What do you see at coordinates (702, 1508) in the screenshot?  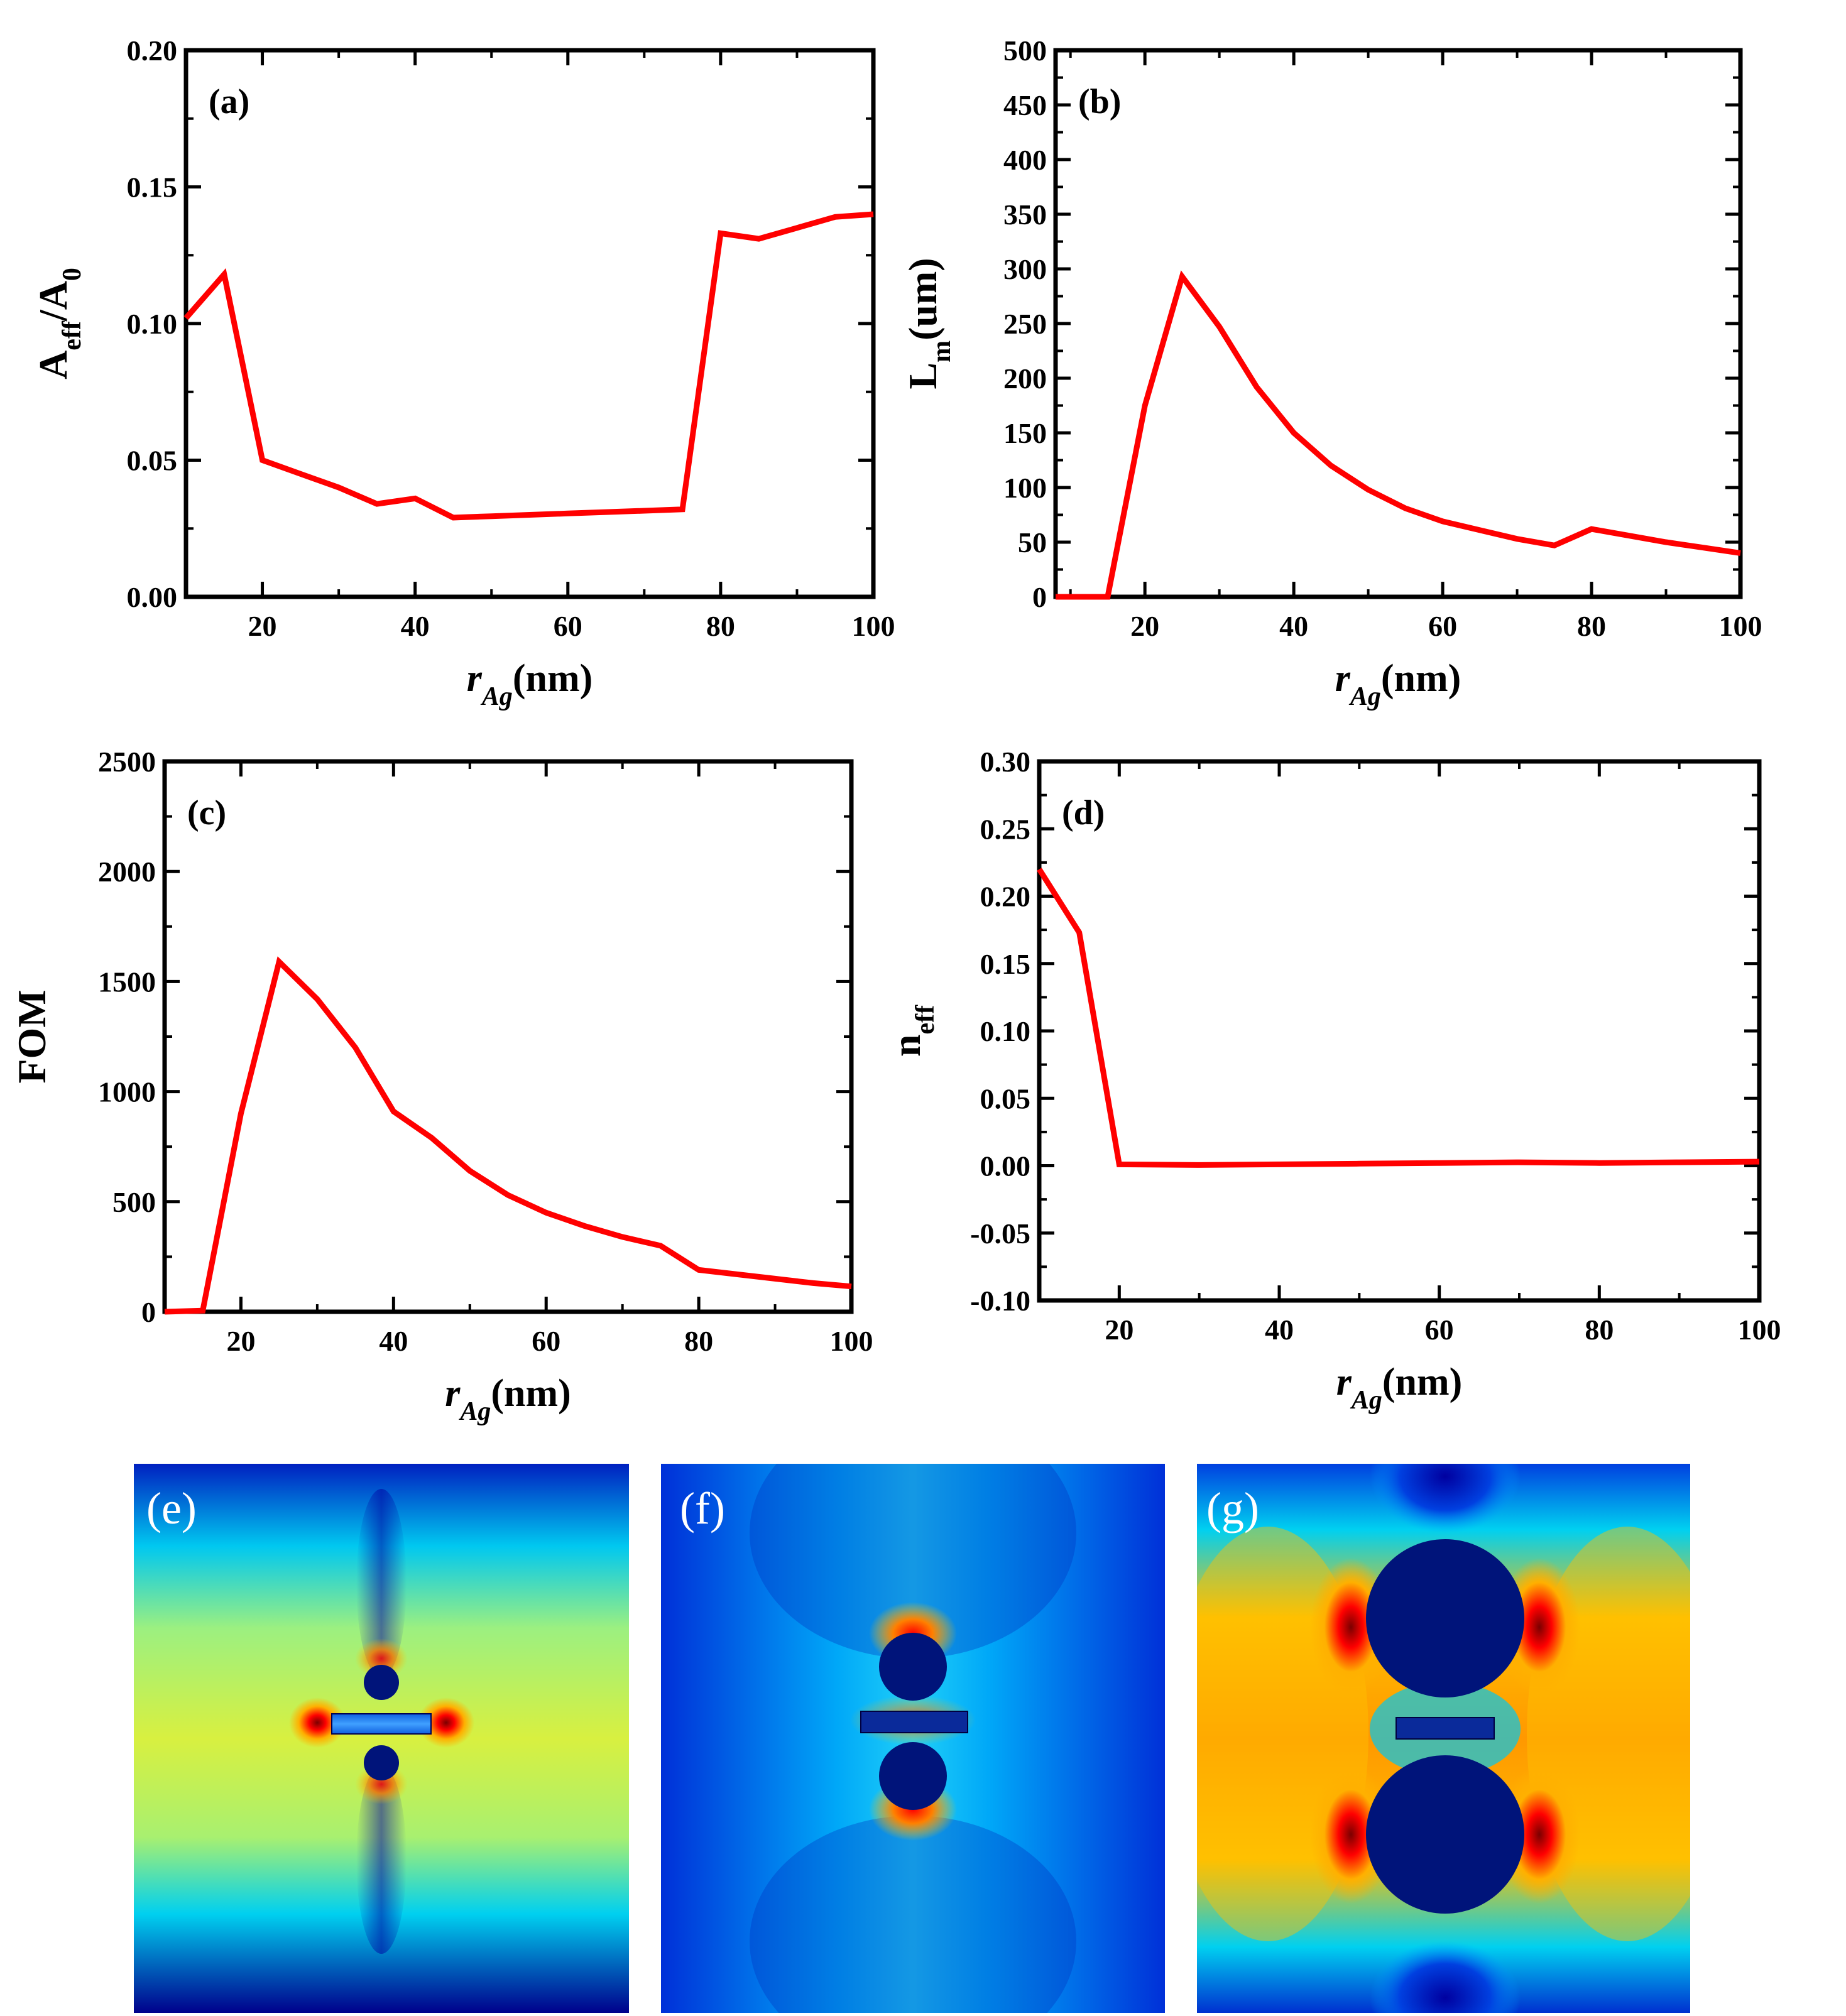 I see `panel-label-f: (f)` at bounding box center [702, 1508].